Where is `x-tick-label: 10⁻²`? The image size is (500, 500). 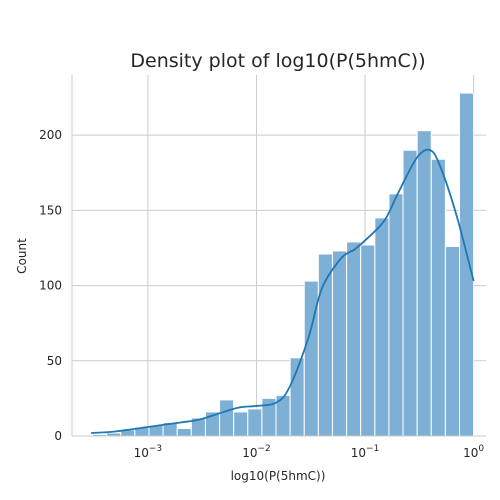 x-tick-label: 10⁻² is located at coordinates (256, 452).